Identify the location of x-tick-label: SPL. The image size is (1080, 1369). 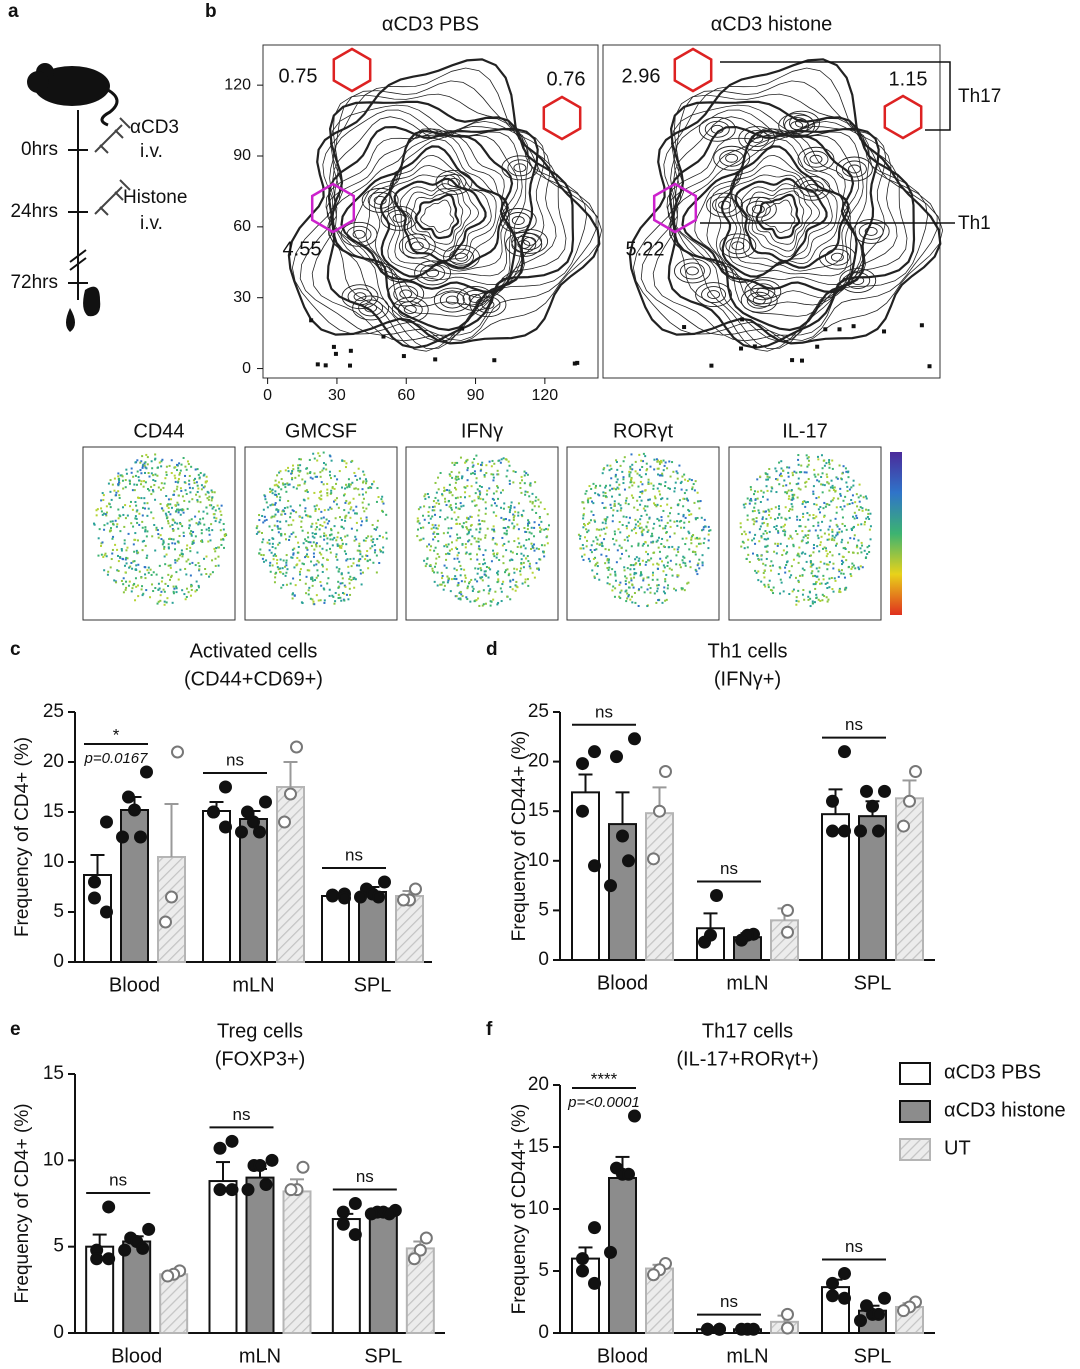
(383, 1356).